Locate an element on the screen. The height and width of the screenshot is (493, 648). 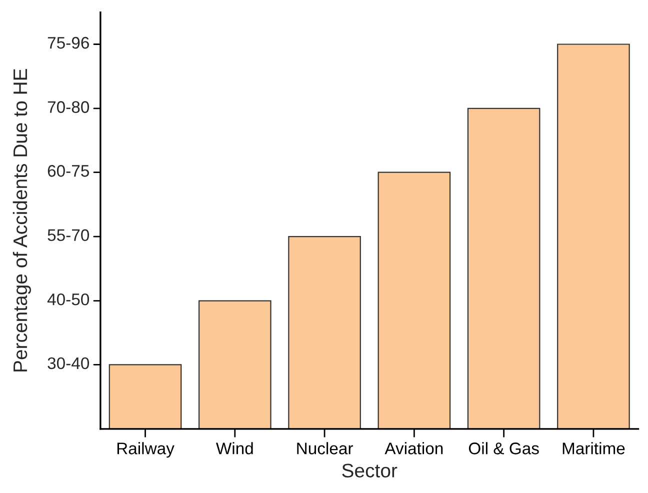
text: 40-50 is located at coordinates (68, 299).